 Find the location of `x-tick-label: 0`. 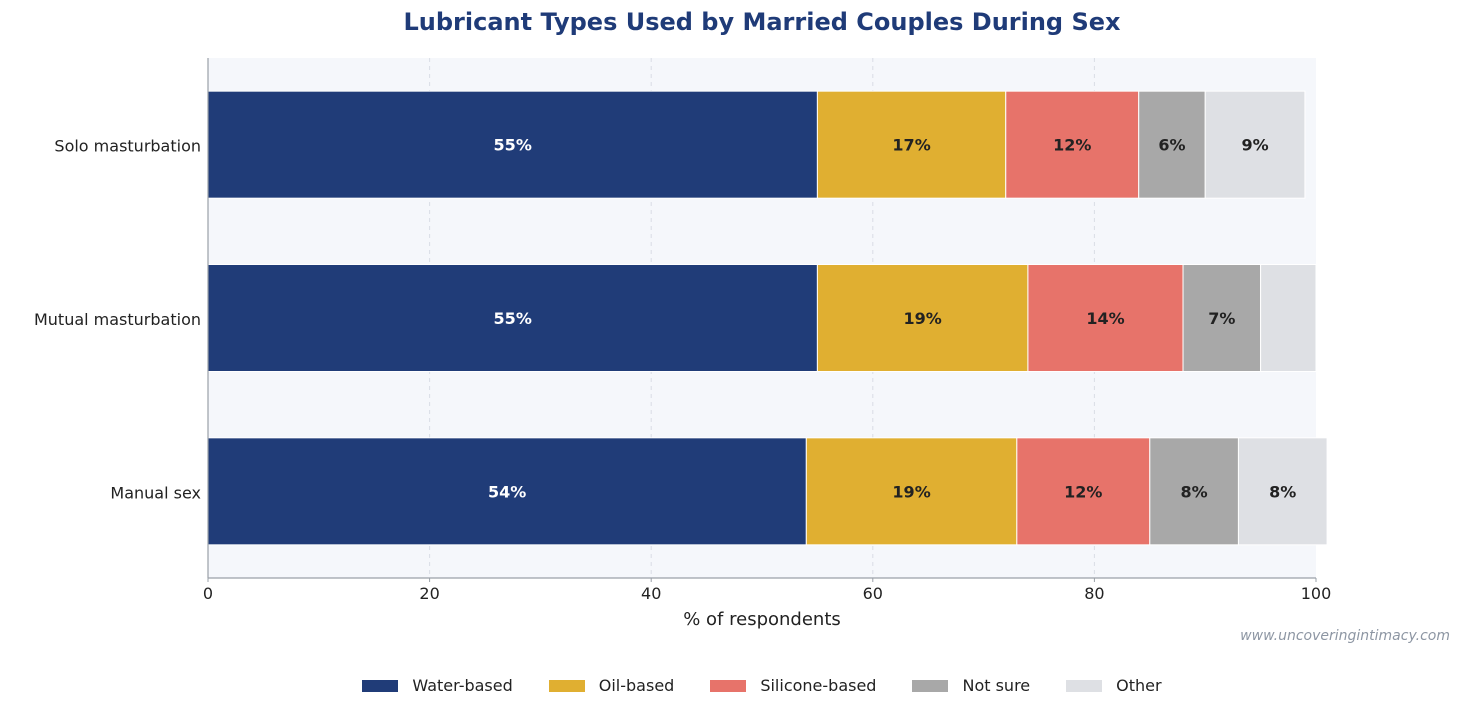

x-tick-label: 0 is located at coordinates (208, 593).